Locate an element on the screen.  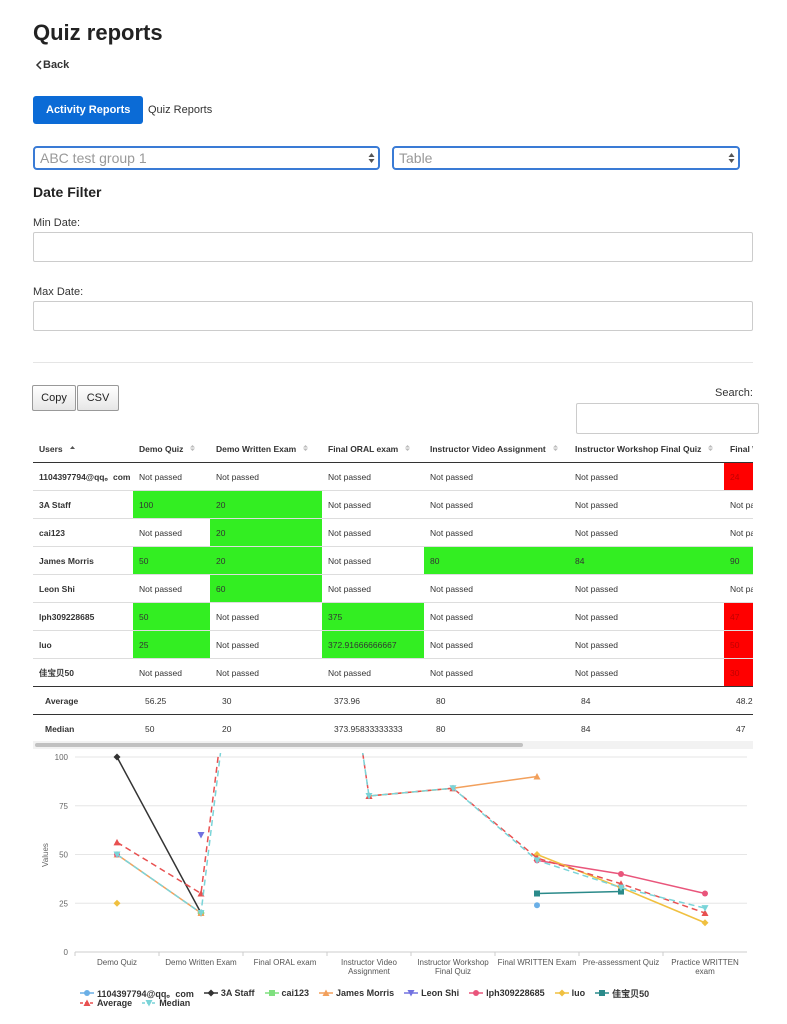
user-cell: luo is located at coordinates (83, 644).